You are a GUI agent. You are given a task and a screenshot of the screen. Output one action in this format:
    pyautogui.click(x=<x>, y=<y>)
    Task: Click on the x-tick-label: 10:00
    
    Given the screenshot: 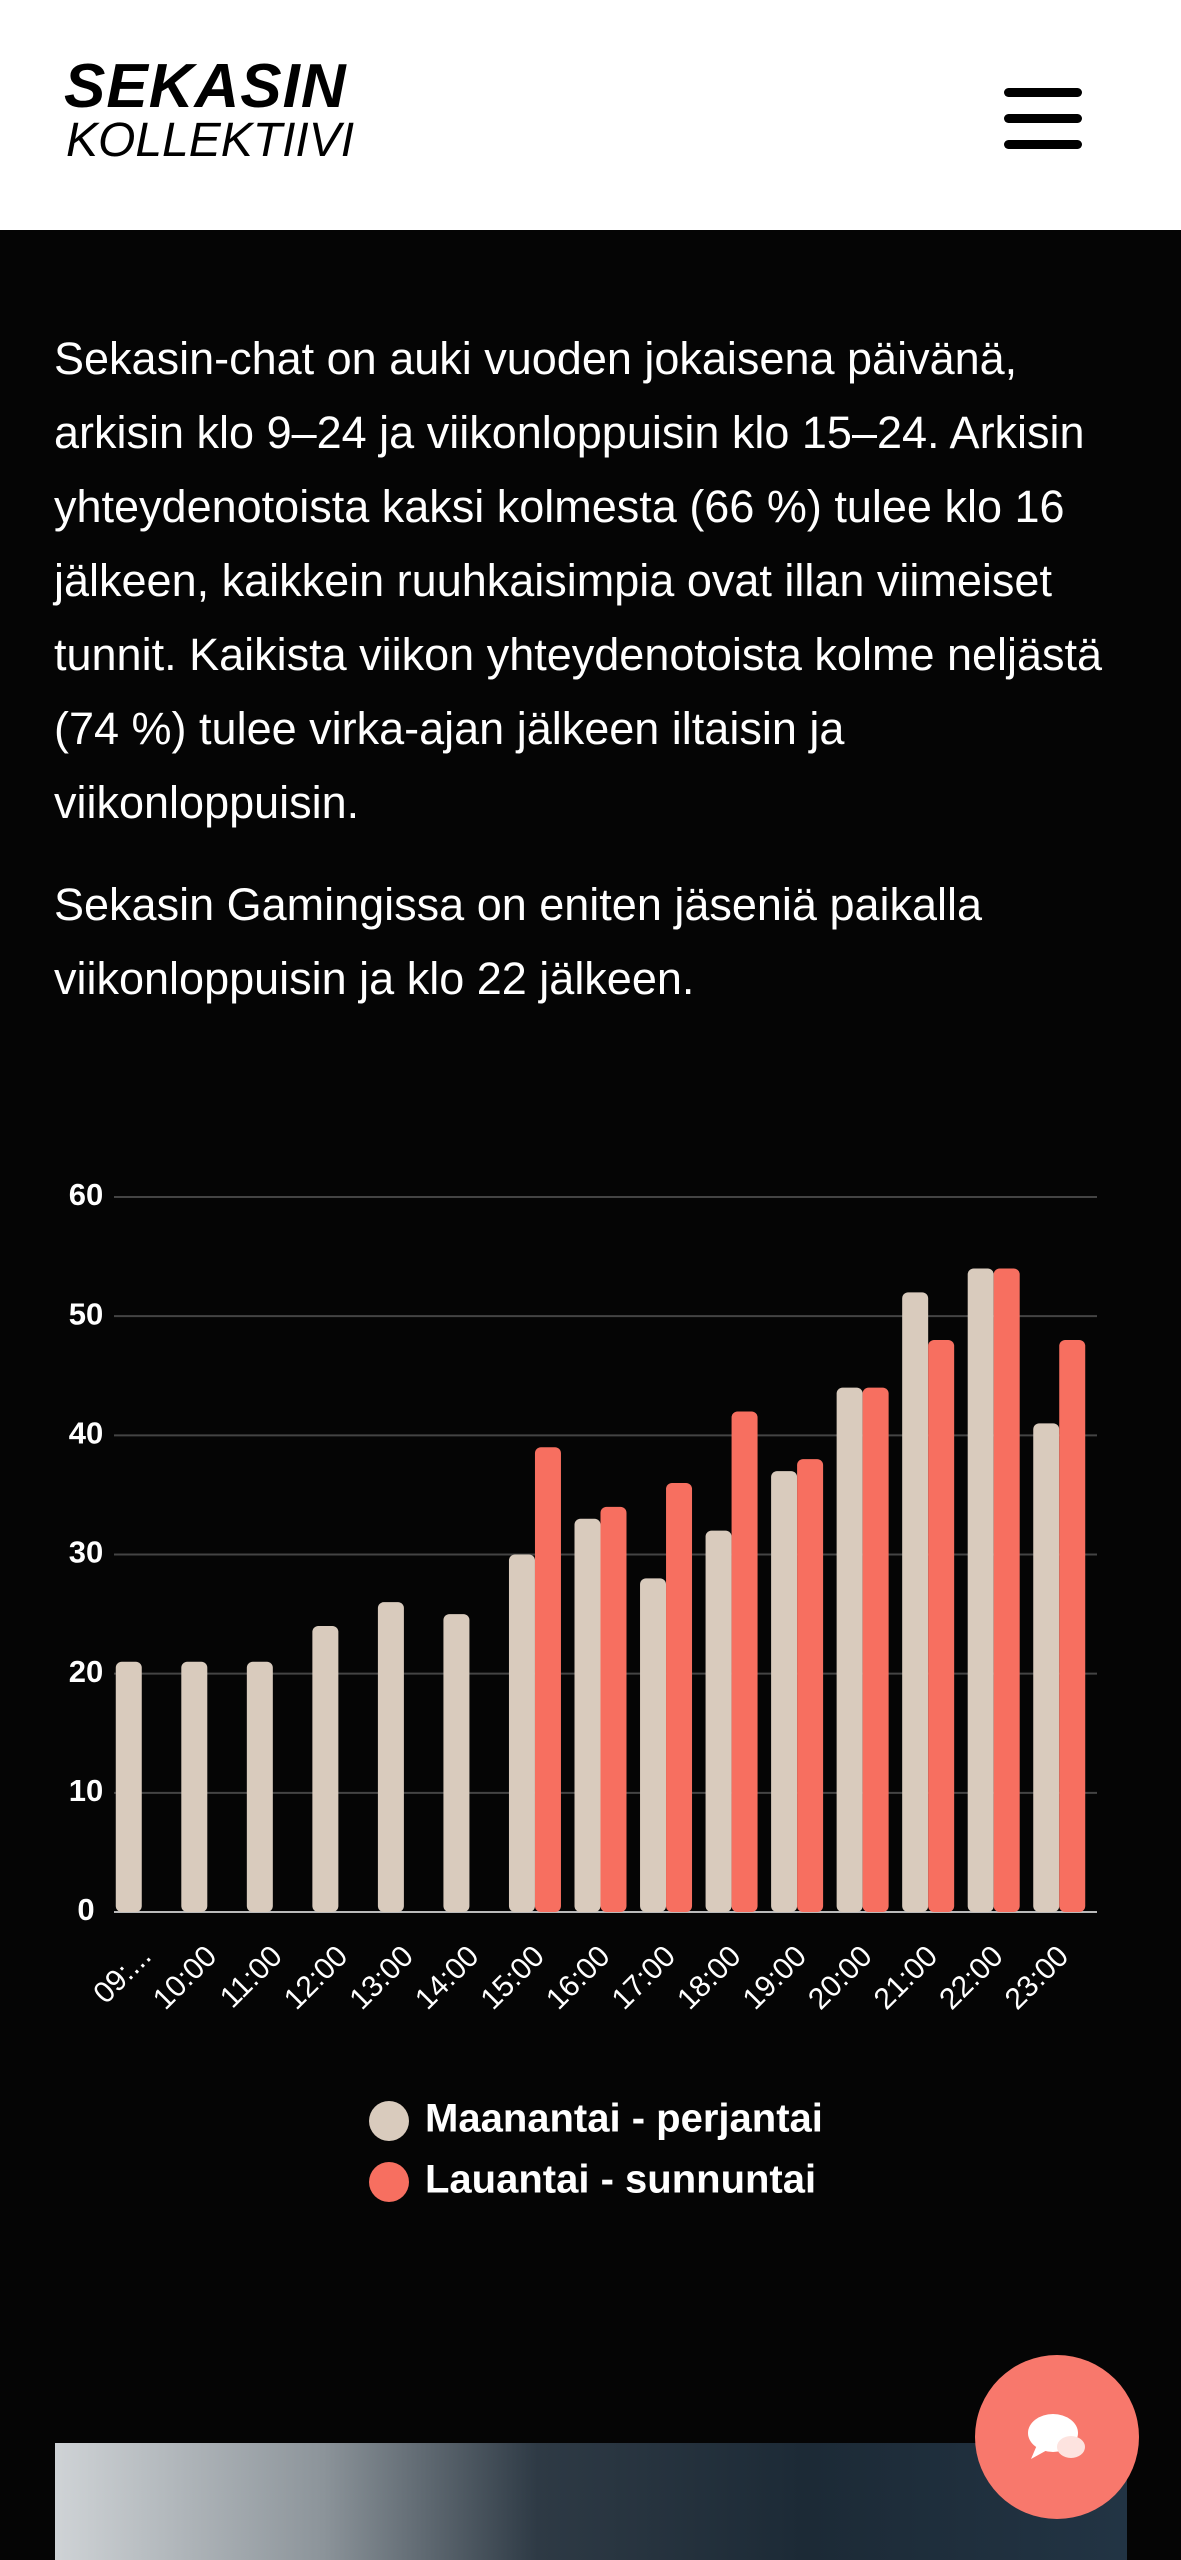 What is the action you would take?
    pyautogui.click(x=185, y=1978)
    